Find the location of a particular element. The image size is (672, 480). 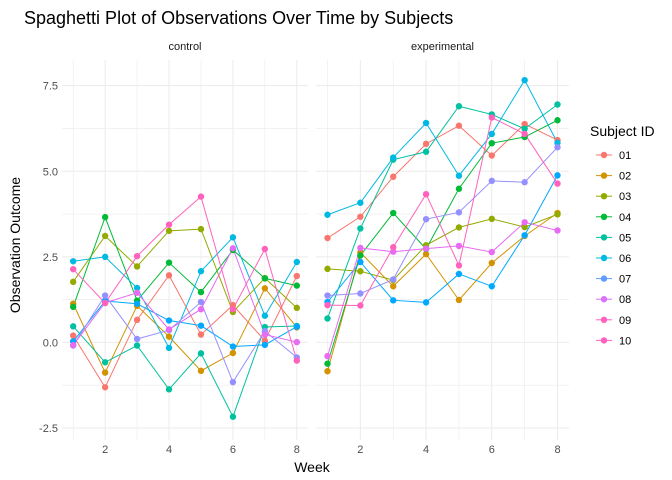

legend-item-04: 04 is located at coordinates (613, 218).